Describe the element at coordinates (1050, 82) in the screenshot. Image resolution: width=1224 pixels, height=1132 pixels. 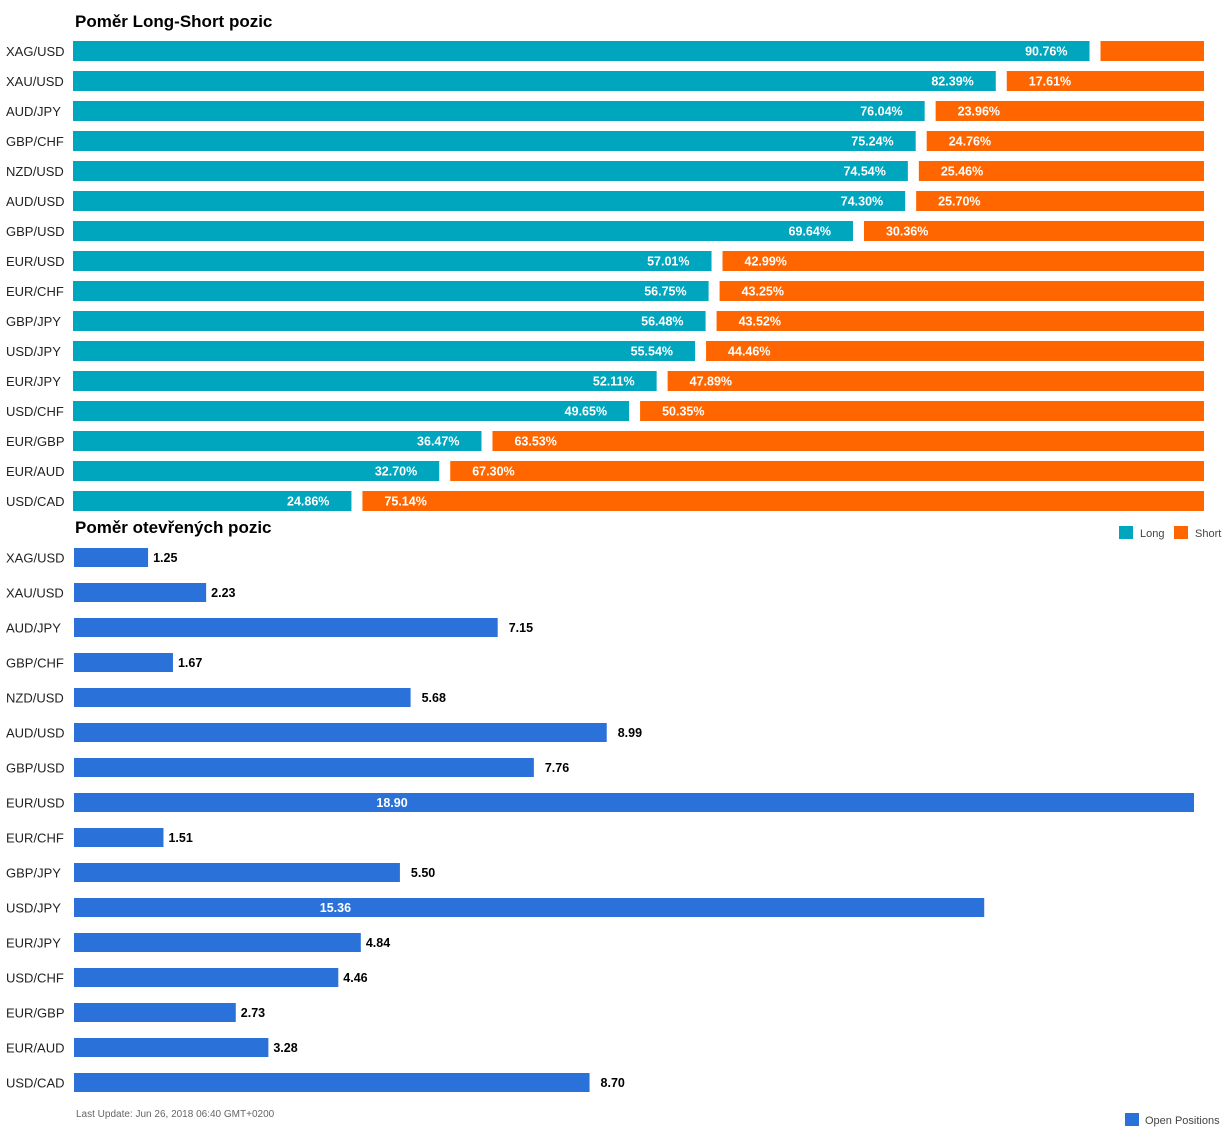
I see `short-value-label: 17.61%` at that location.